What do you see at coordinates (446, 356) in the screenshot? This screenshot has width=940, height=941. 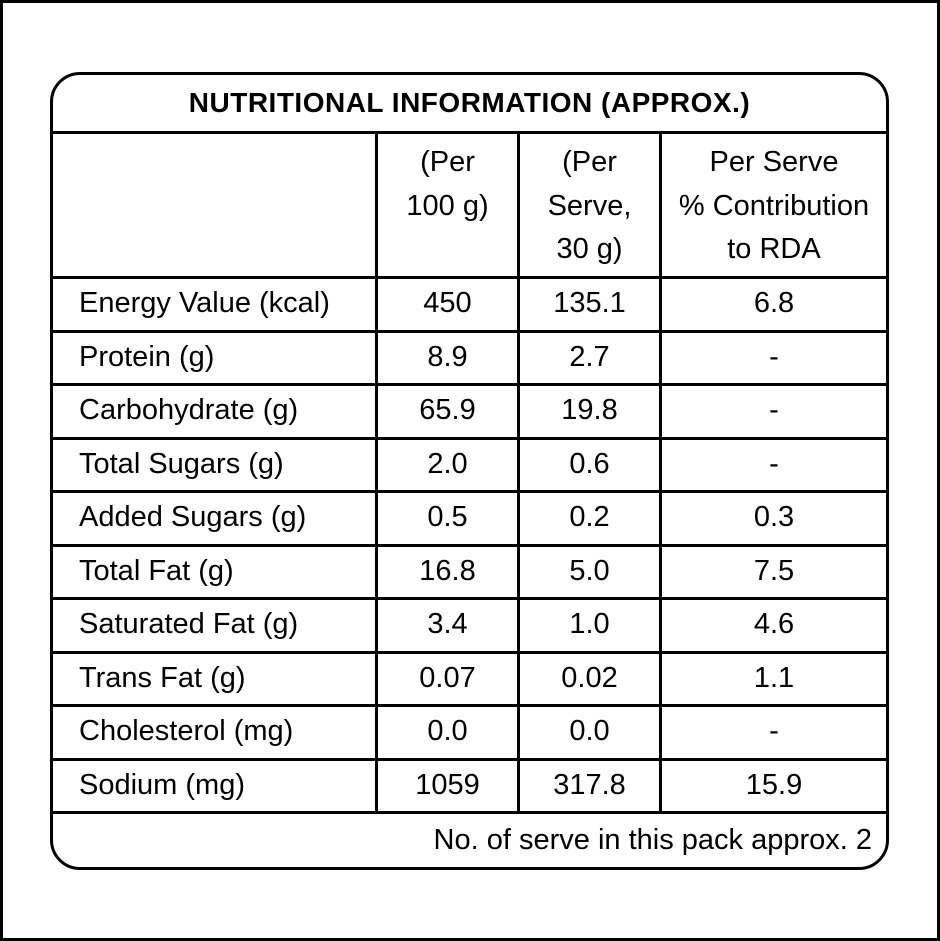 I see `value-protein-per-100g: 8.9` at bounding box center [446, 356].